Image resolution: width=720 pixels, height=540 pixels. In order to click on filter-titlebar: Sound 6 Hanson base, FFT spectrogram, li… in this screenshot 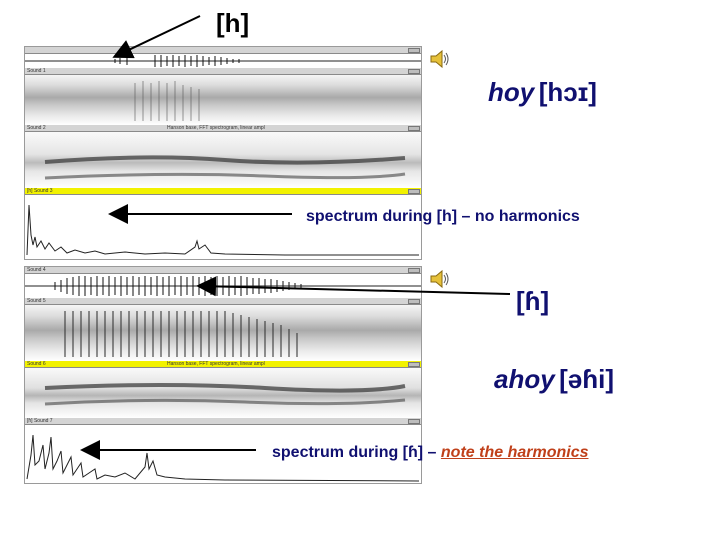, I will do `click(223, 364)`.